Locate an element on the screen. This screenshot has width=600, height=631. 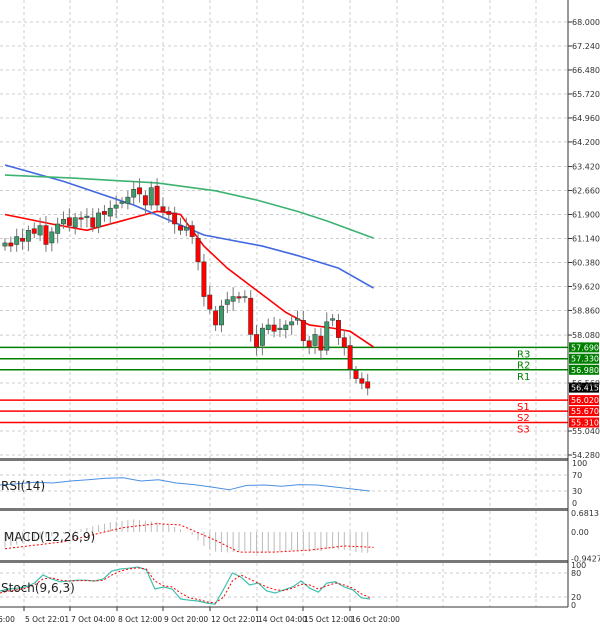
time-tick-label: 15 Oct 12:00 is located at coordinates (328, 619).